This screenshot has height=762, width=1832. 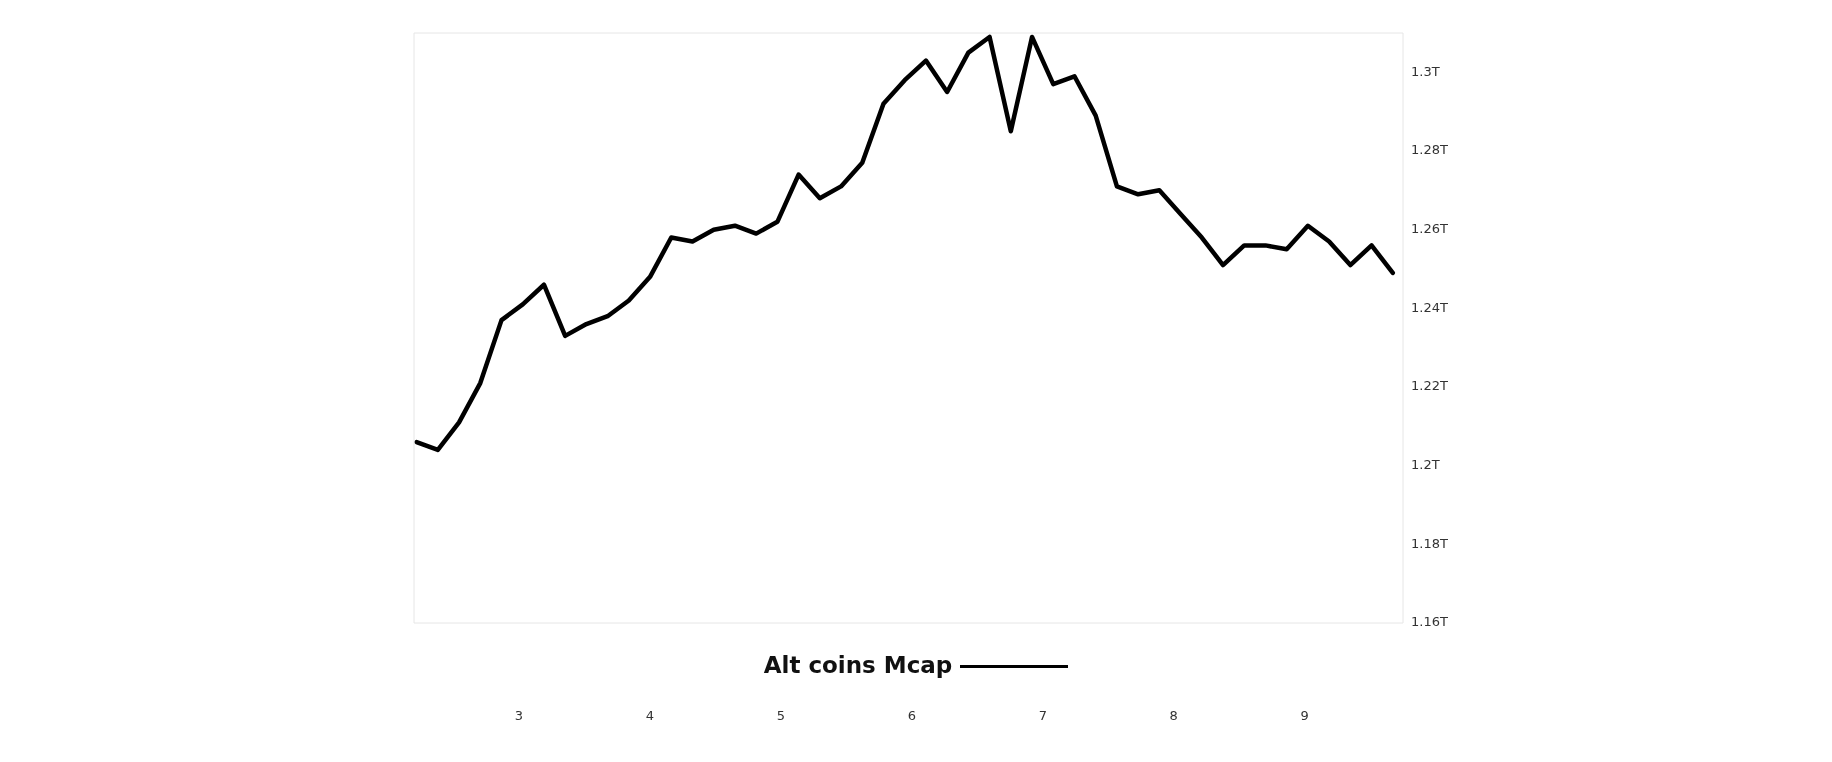 What do you see at coordinates (1429, 622) in the screenshot?
I see `y-tick-label: 1.16T` at bounding box center [1429, 622].